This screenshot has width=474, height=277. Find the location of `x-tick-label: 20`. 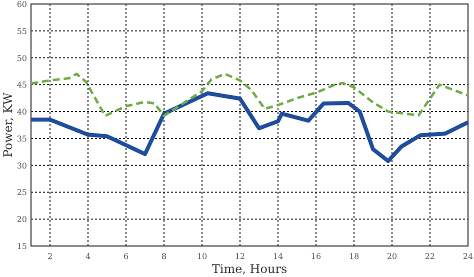

x-tick-label: 20 is located at coordinates (392, 256).